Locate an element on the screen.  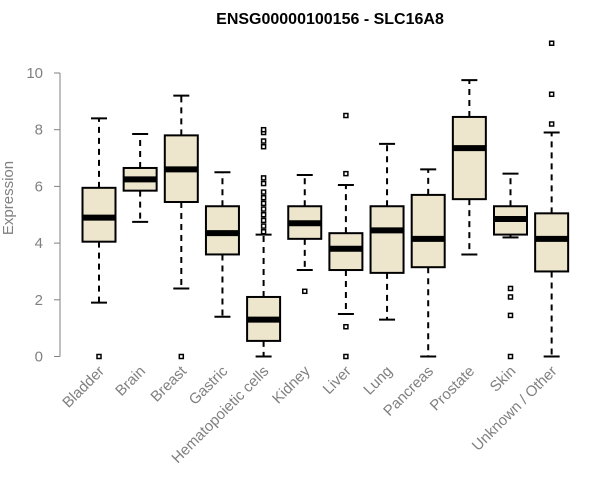
x-category-label: Breast is located at coordinates (168, 383).